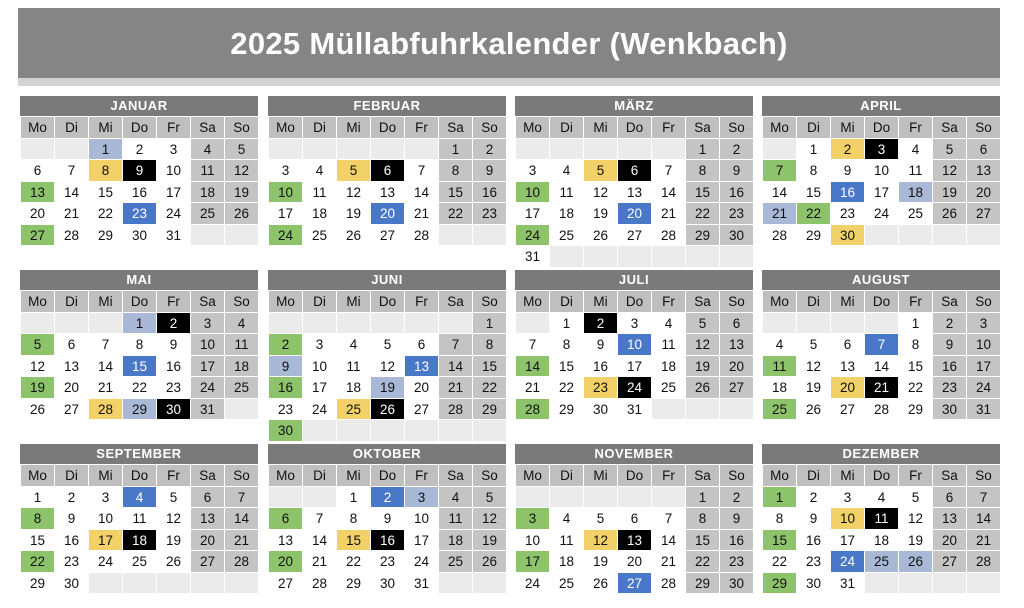  I want to click on day-cell: 13, so click(983, 170).